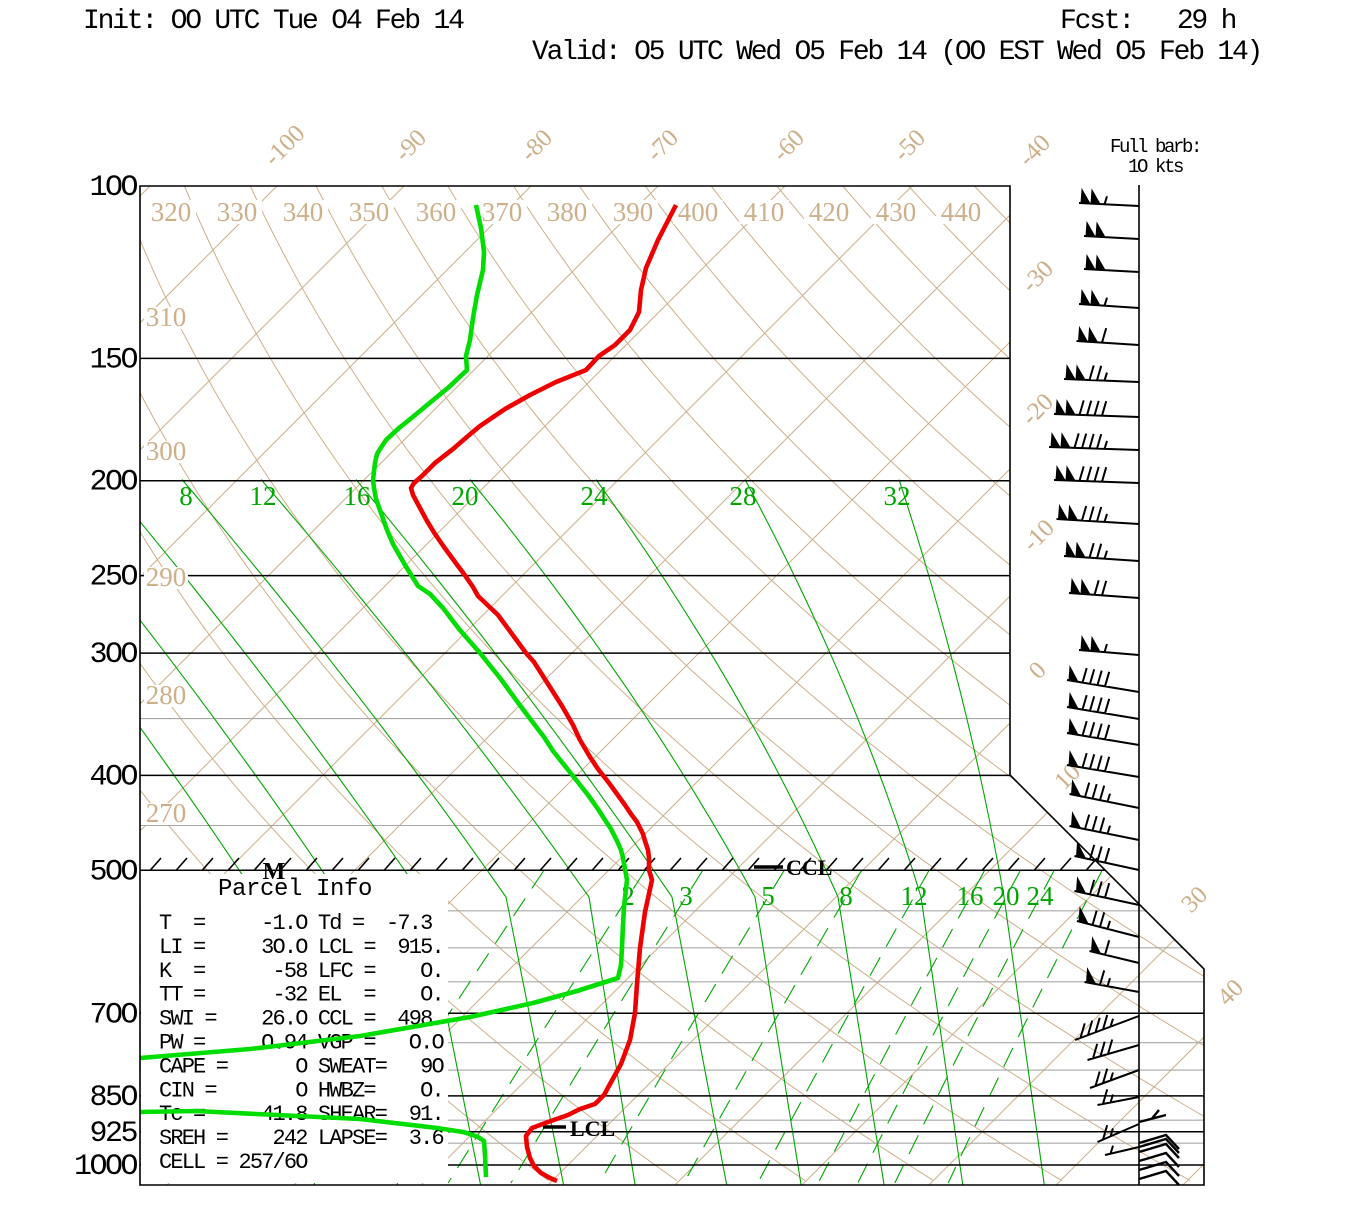 The image size is (1350, 1205). Describe the element at coordinates (113, 483) in the screenshot. I see `svg-text: 2OO` at that location.